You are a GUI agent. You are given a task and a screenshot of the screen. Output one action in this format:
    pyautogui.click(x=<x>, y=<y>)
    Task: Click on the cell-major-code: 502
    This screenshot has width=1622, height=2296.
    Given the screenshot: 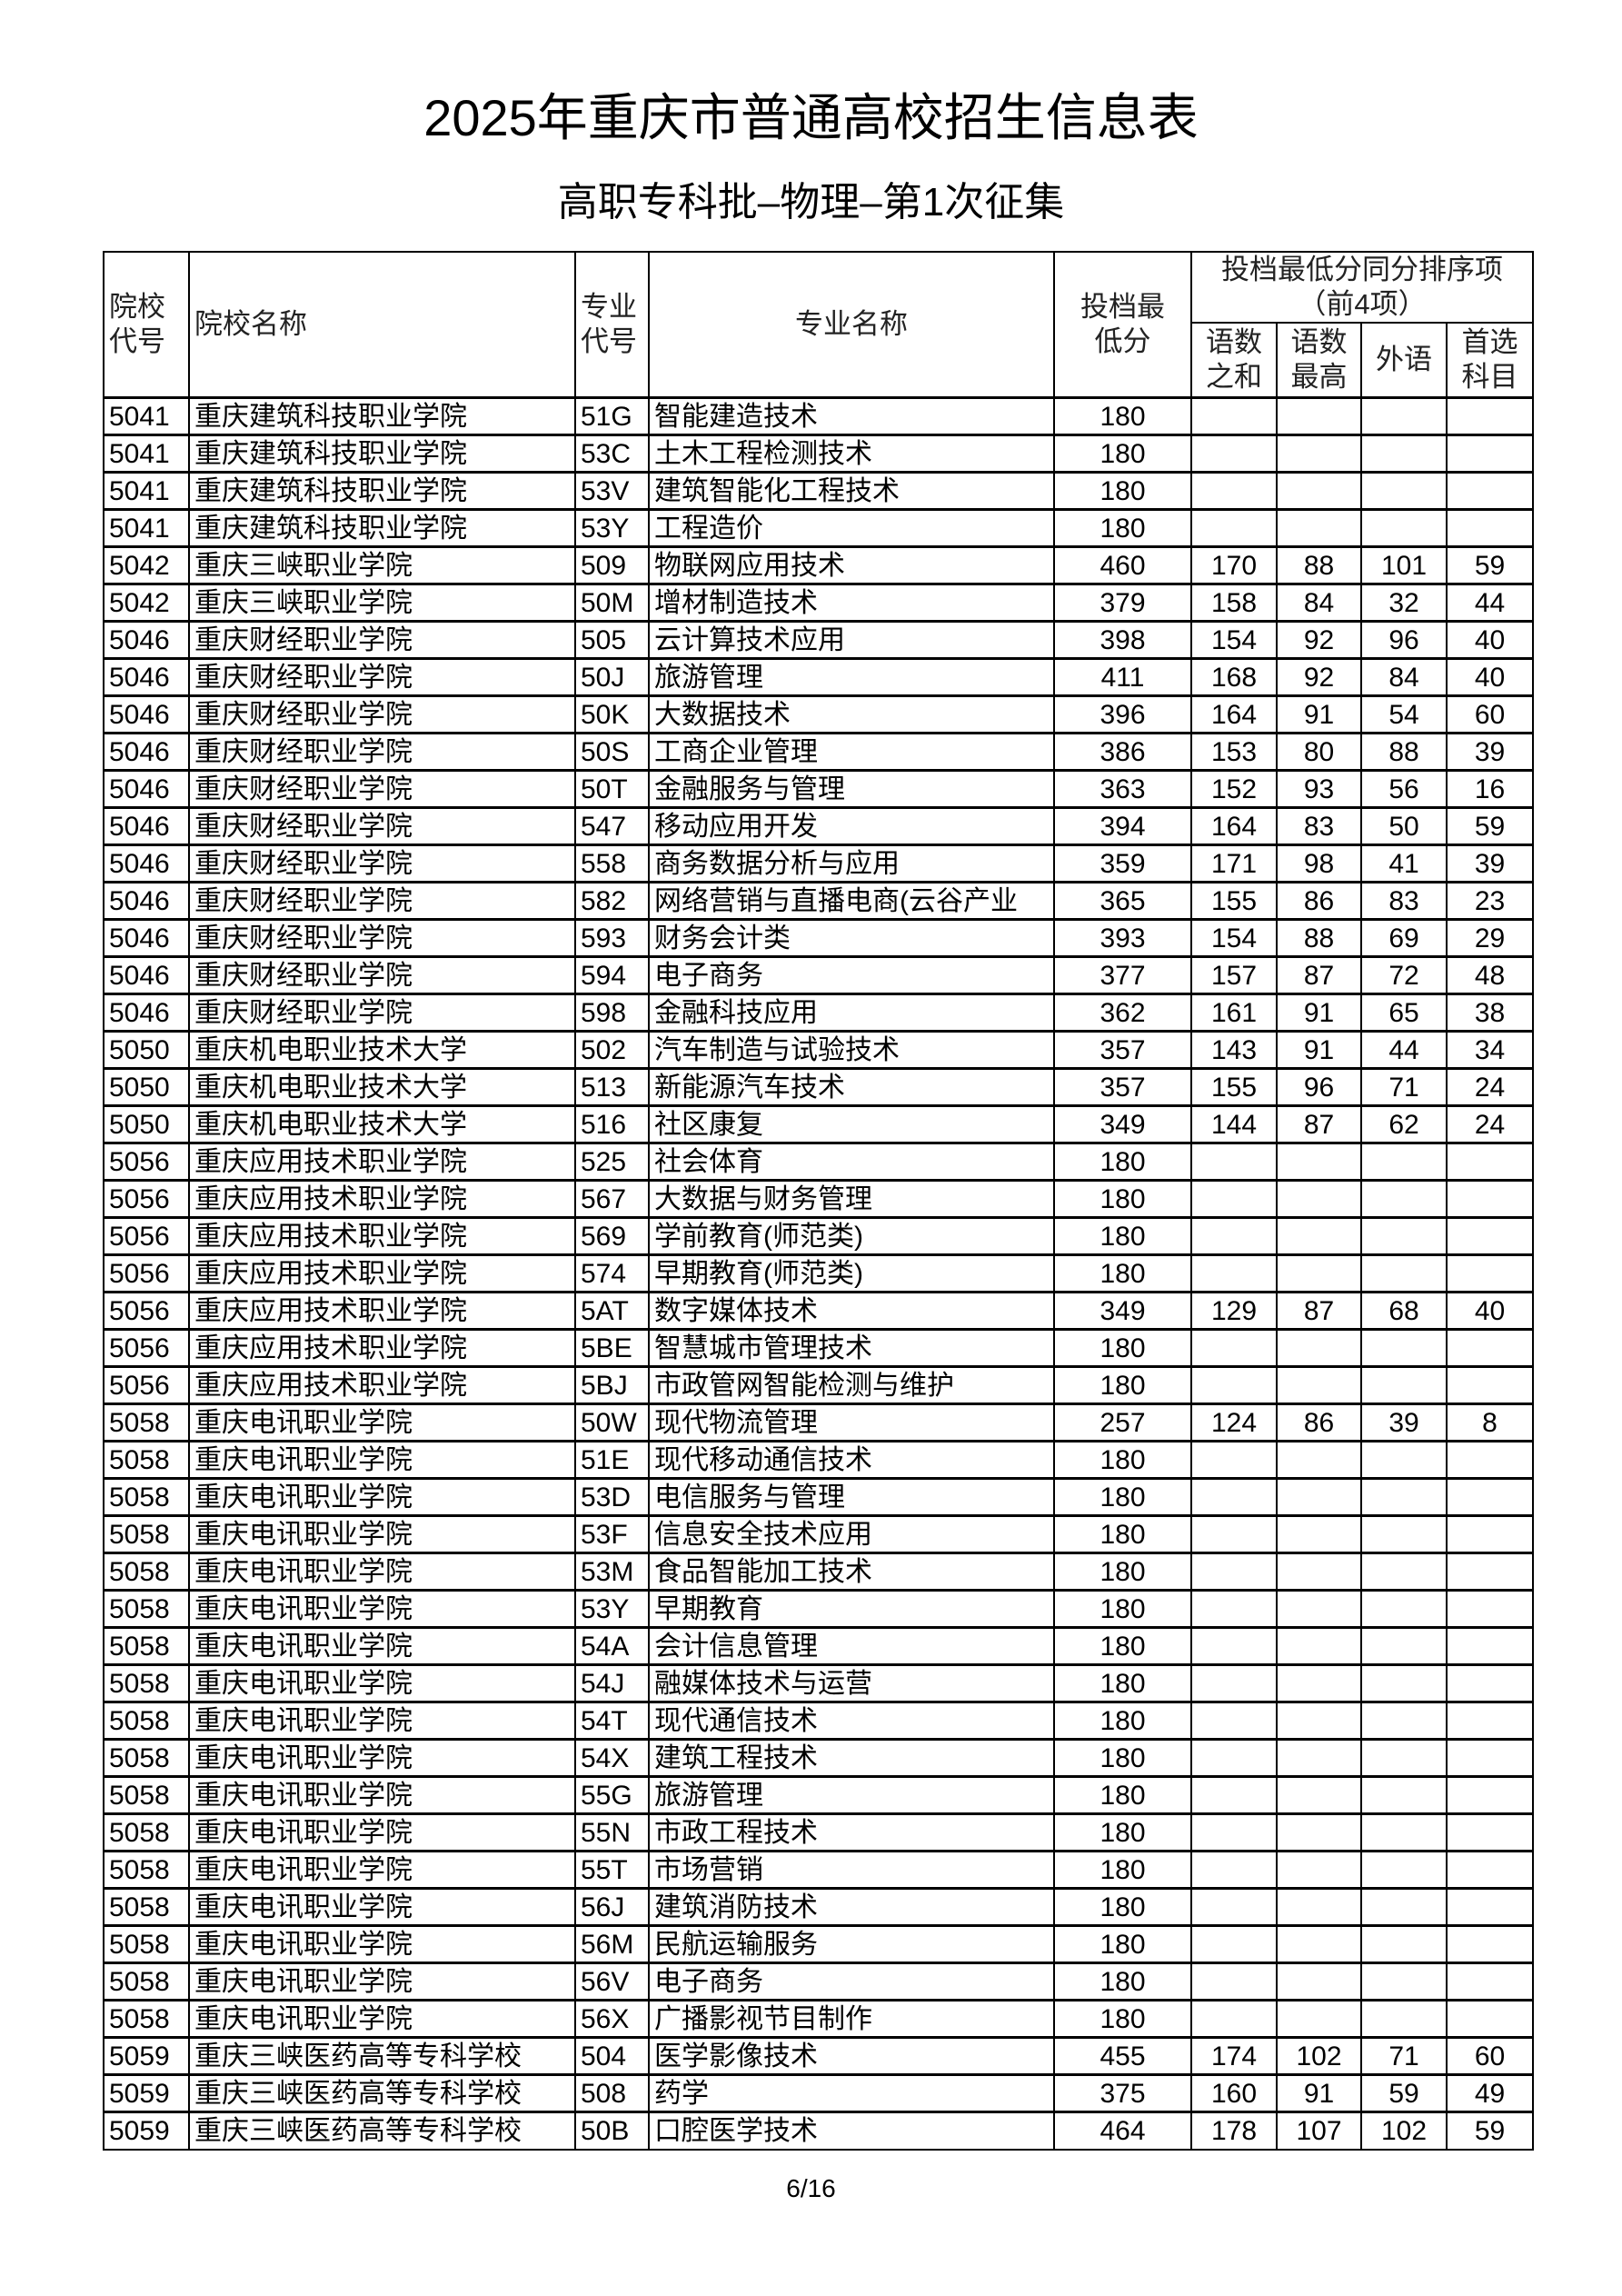 What is the action you would take?
    pyautogui.click(x=612, y=1050)
    